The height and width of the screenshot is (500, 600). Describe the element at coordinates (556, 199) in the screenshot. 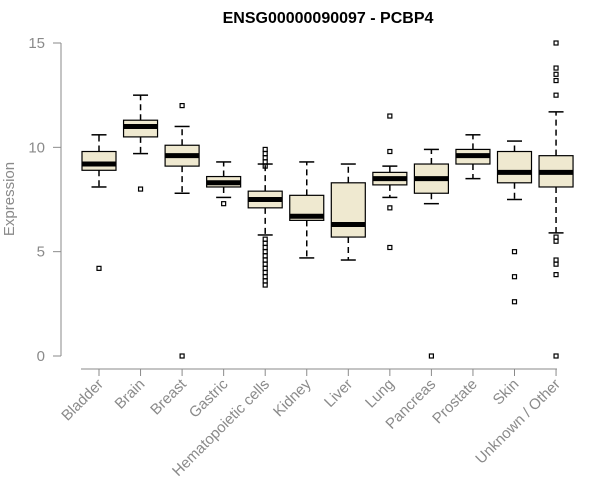

I see `box-unknown-other` at that location.